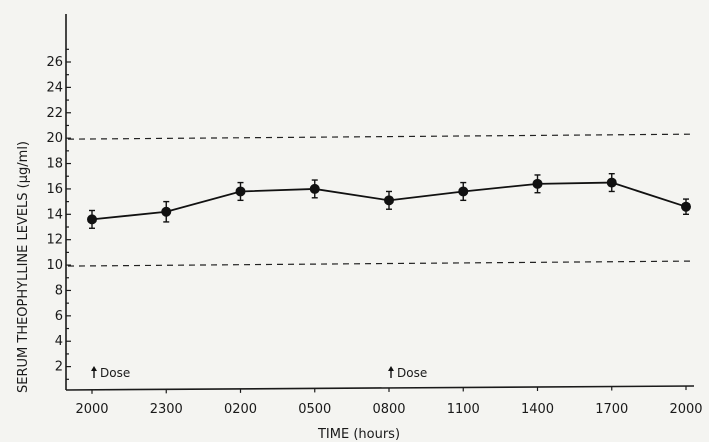 The image size is (709, 442). I want to click on x-axis-line, so click(380, 388).